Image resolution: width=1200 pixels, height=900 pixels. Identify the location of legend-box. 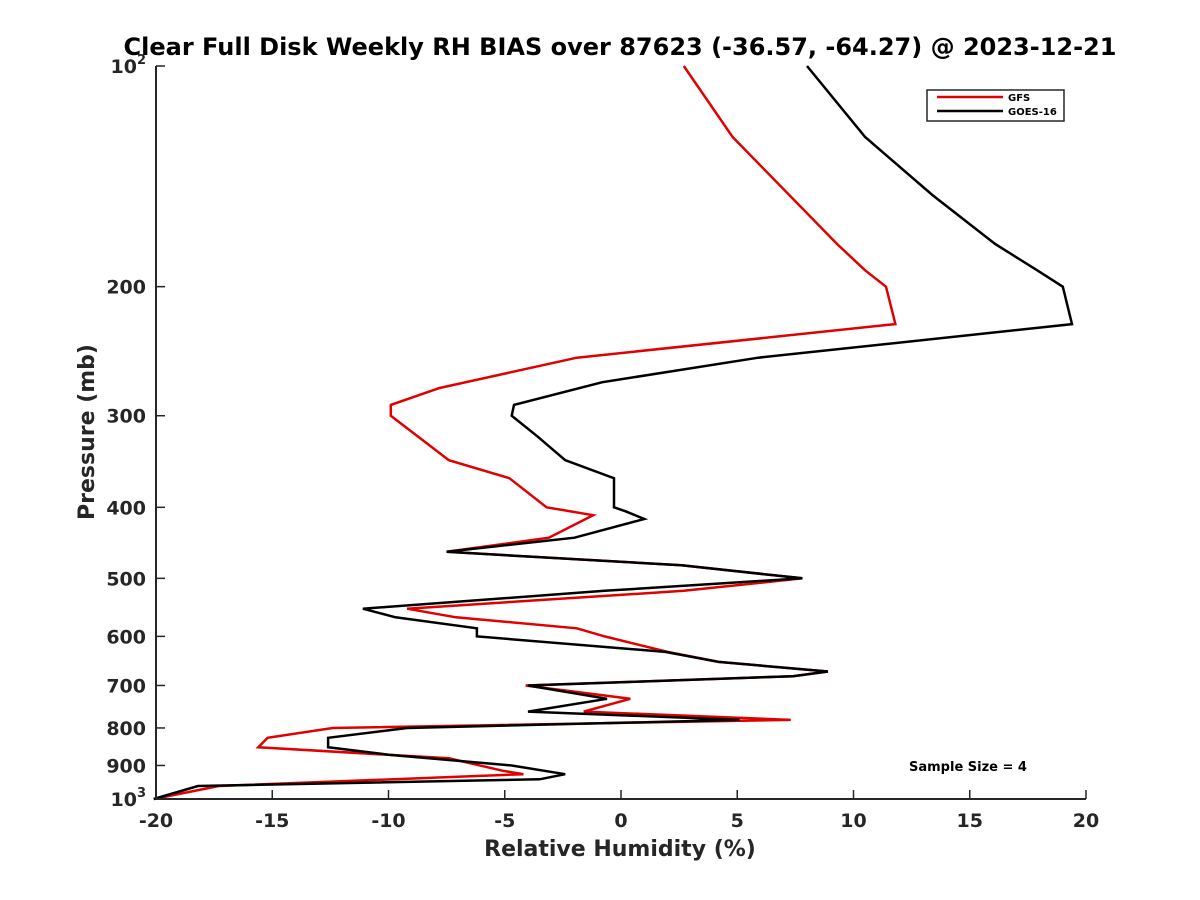
(995, 105).